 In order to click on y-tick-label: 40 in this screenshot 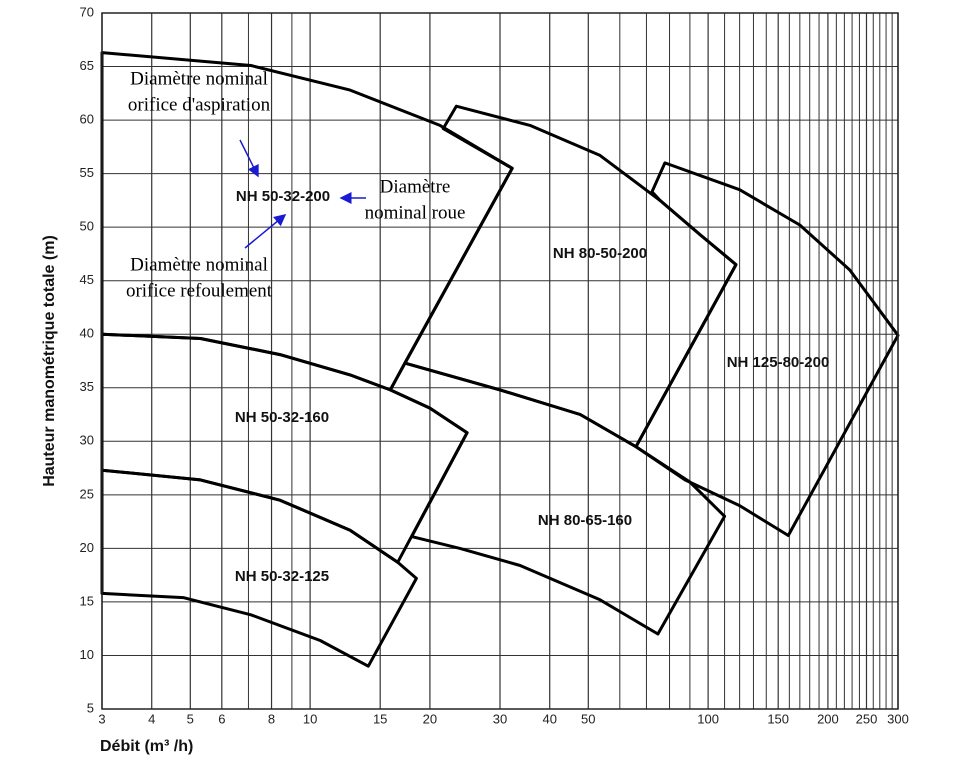, I will do `click(87, 333)`.